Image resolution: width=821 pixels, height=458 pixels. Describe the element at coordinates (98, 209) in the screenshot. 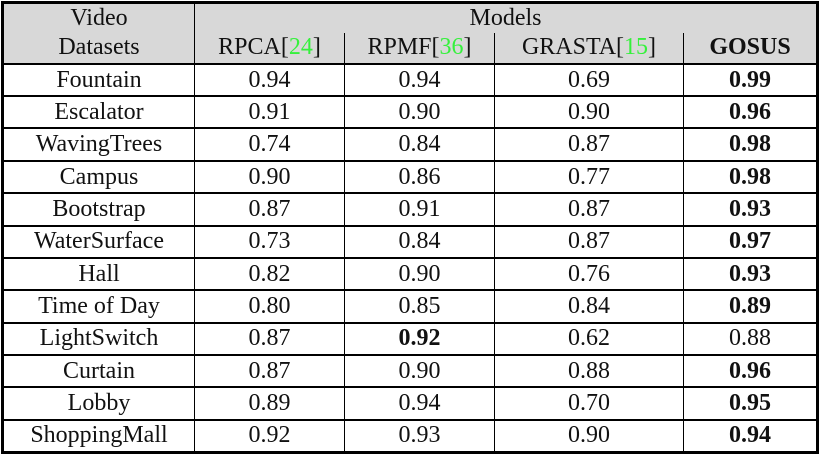

I see `dataset-name-cell: Bootstrap` at that location.